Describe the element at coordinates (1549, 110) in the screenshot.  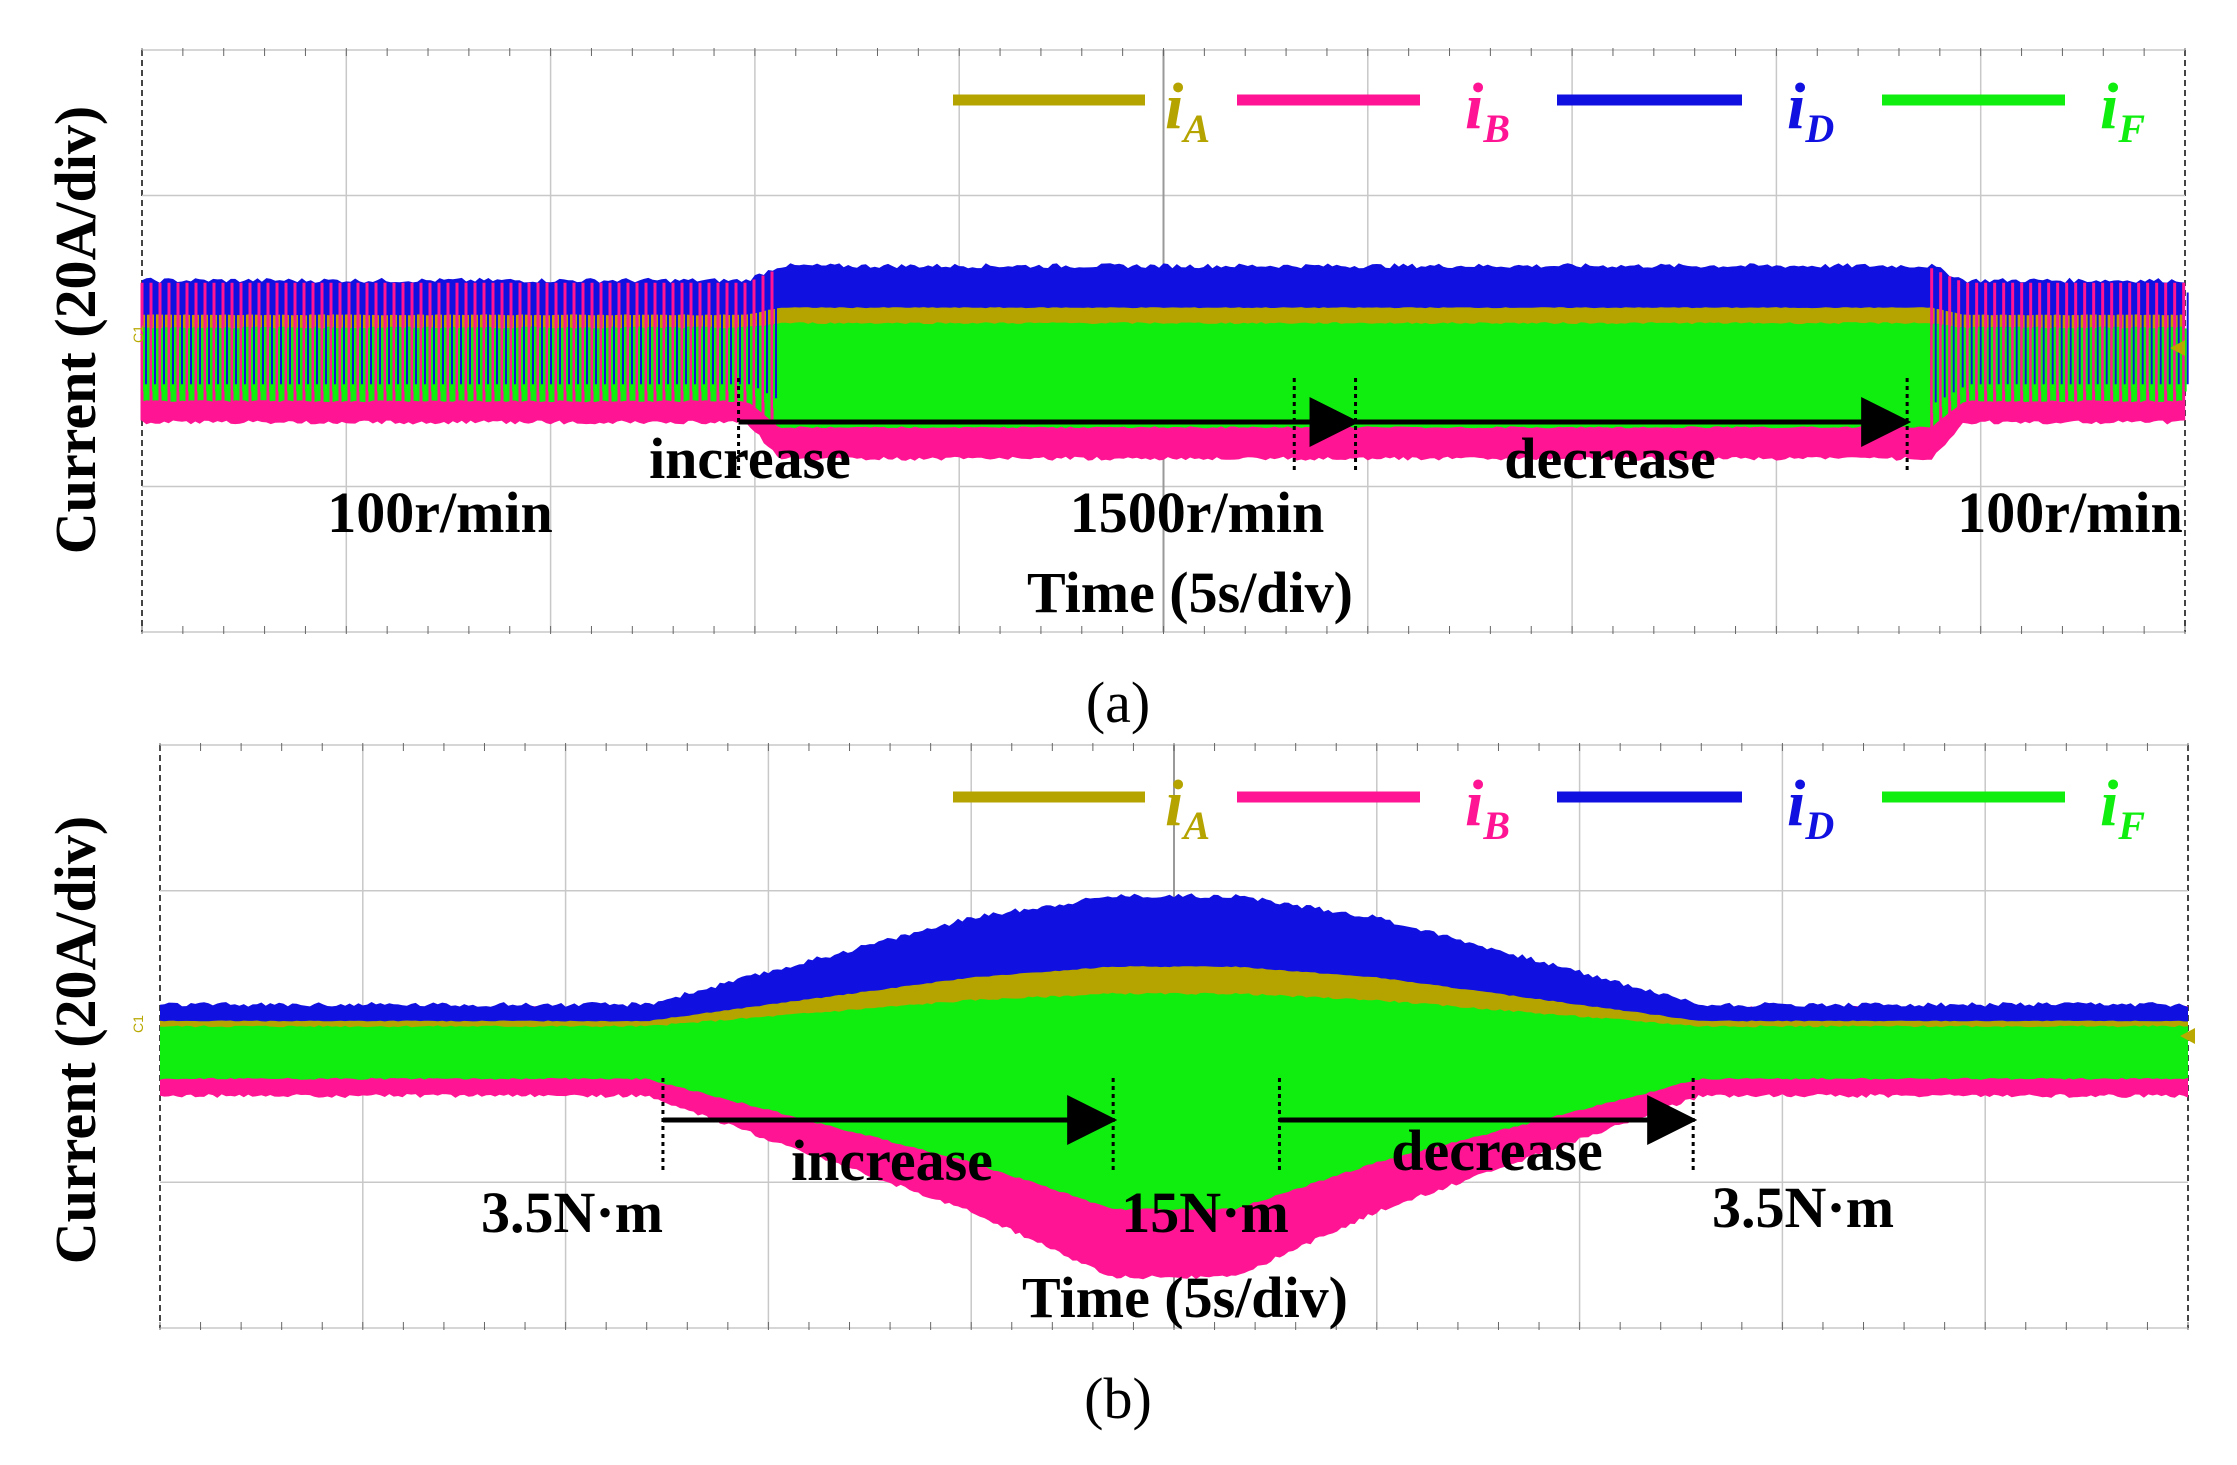
I see `panel-a-legend: iA iB iD iF` at that location.